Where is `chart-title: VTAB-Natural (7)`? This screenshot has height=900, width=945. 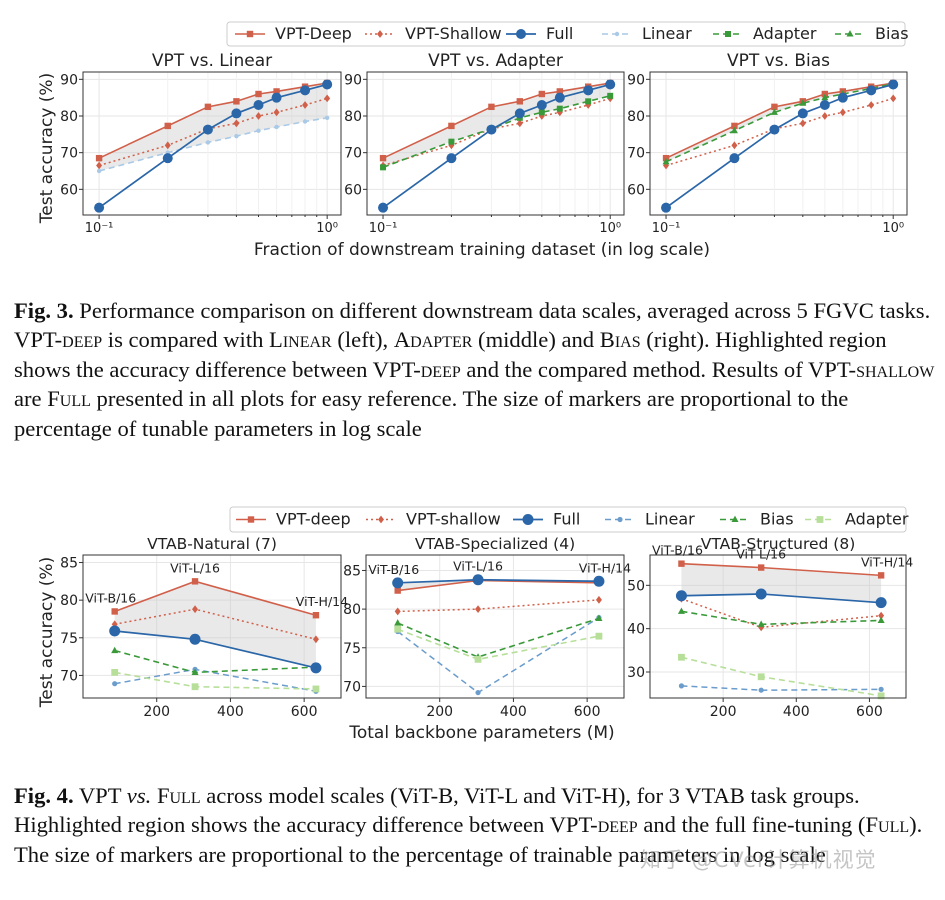
chart-title: VTAB-Natural (7) is located at coordinates (212, 544).